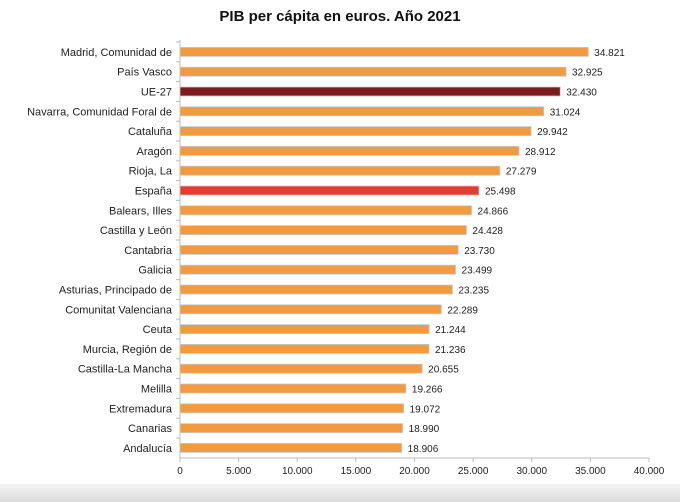 This screenshot has width=680, height=502. What do you see at coordinates (649, 471) in the screenshot?
I see `x-tick-label: 40.000` at bounding box center [649, 471].